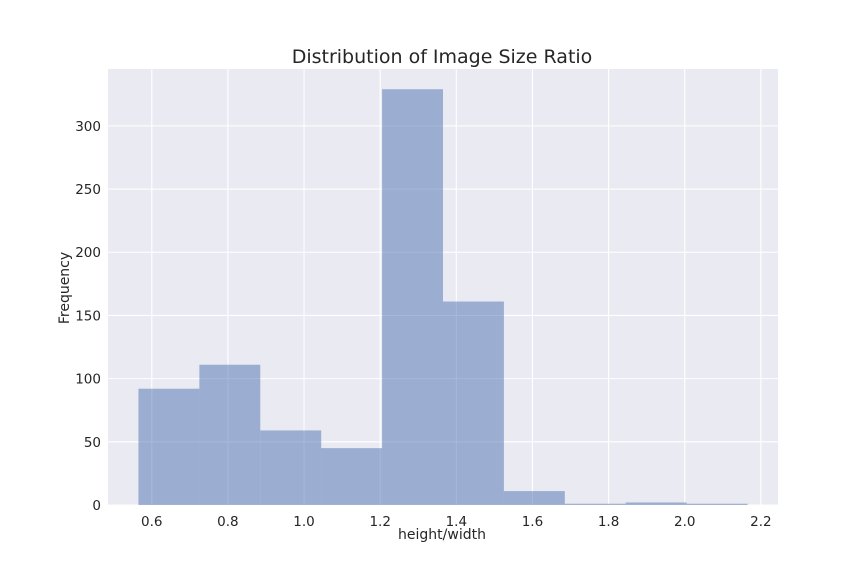 The height and width of the screenshot is (576, 864). Describe the element at coordinates (442, 57) in the screenshot. I see `chart-title: Distribution of Image Size Ratio` at that location.